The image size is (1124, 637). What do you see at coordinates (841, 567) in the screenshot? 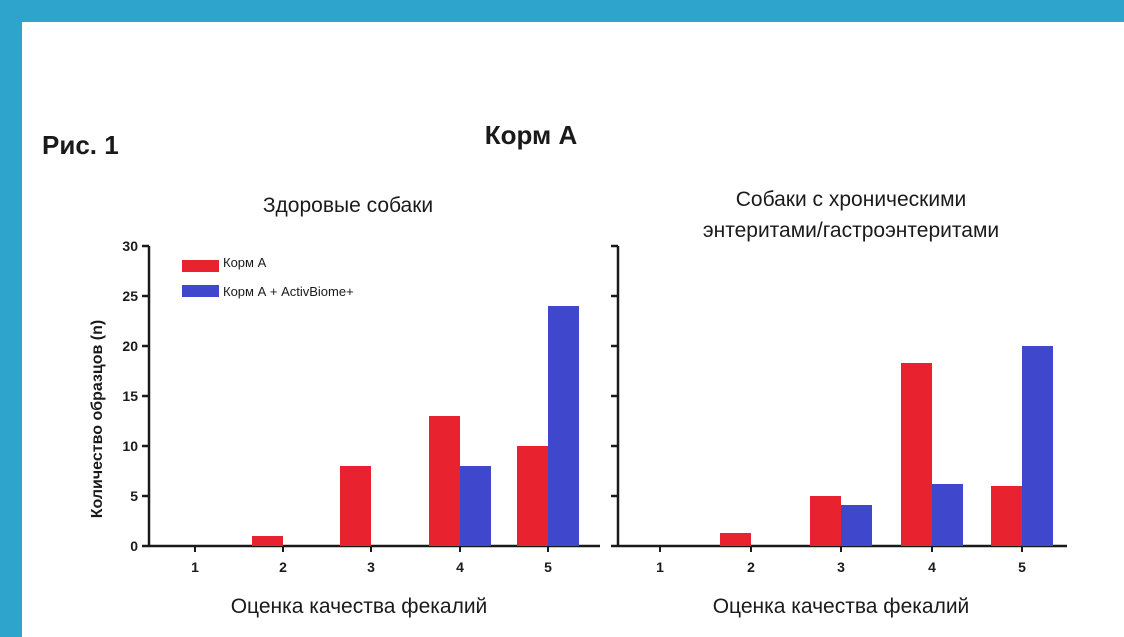
I see `p2-x-tick-label: 3` at bounding box center [841, 567].